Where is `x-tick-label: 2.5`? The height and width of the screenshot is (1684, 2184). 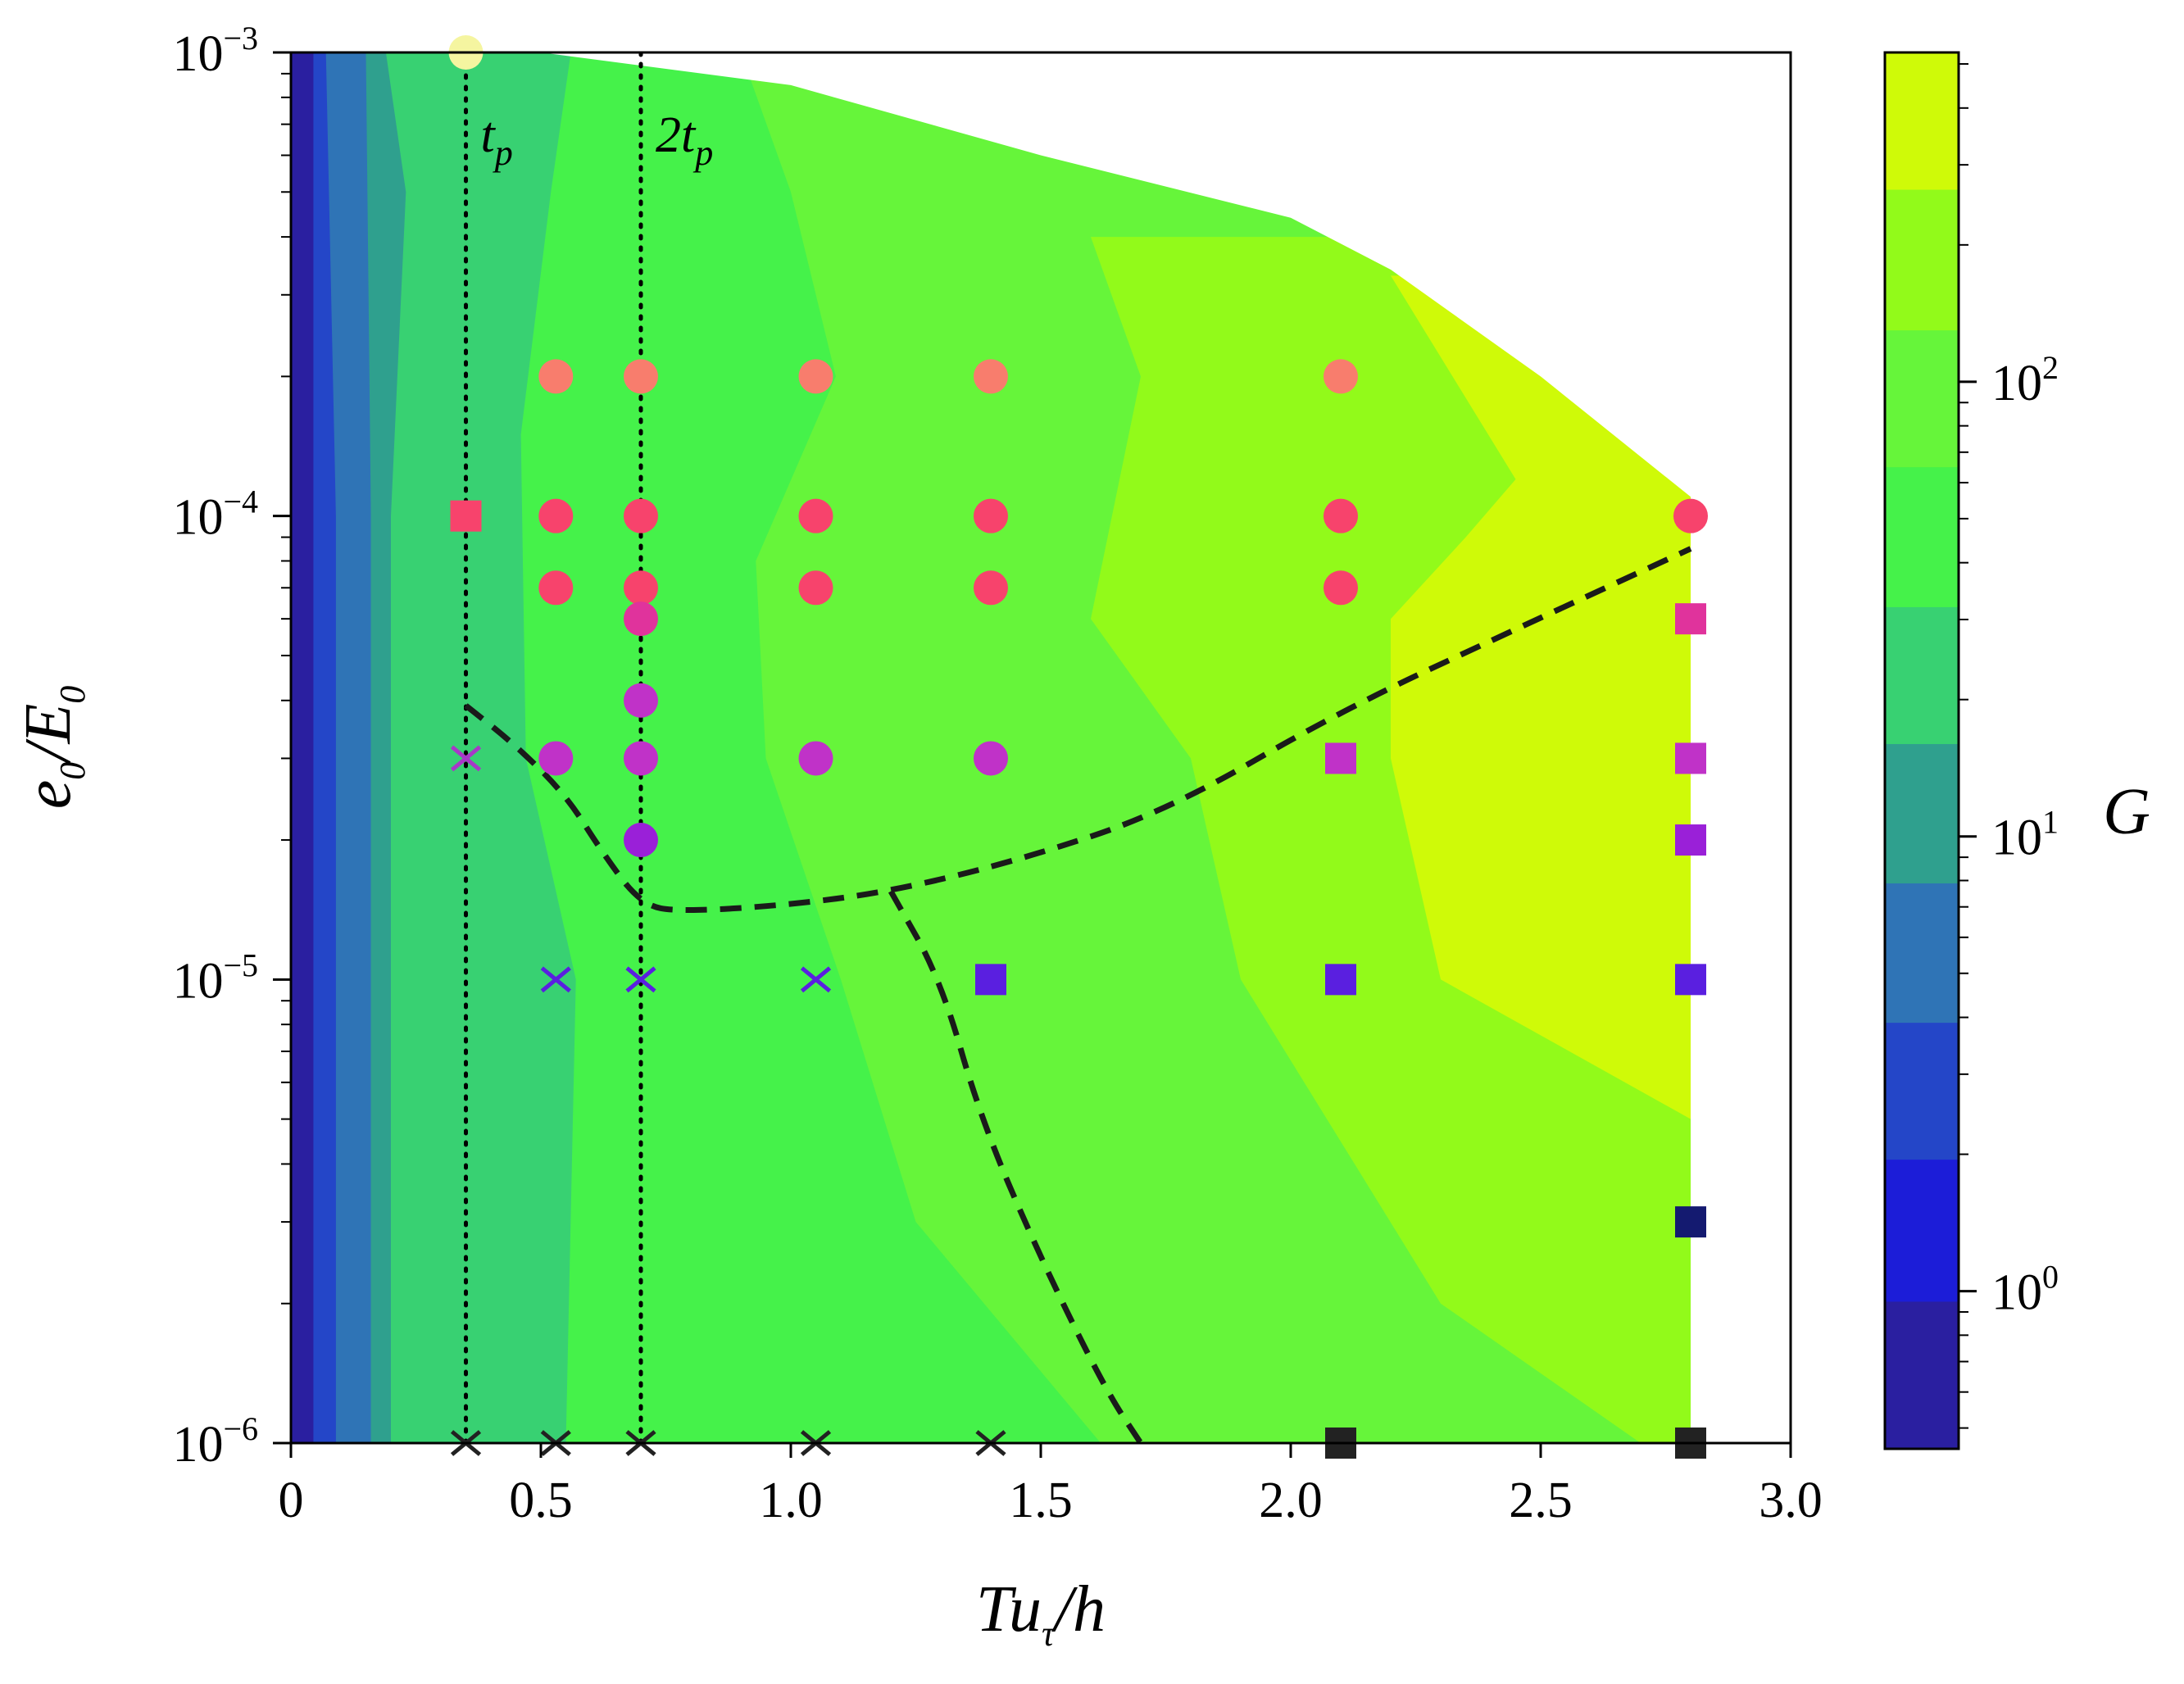 x-tick-label: 2.5 is located at coordinates (1541, 1500).